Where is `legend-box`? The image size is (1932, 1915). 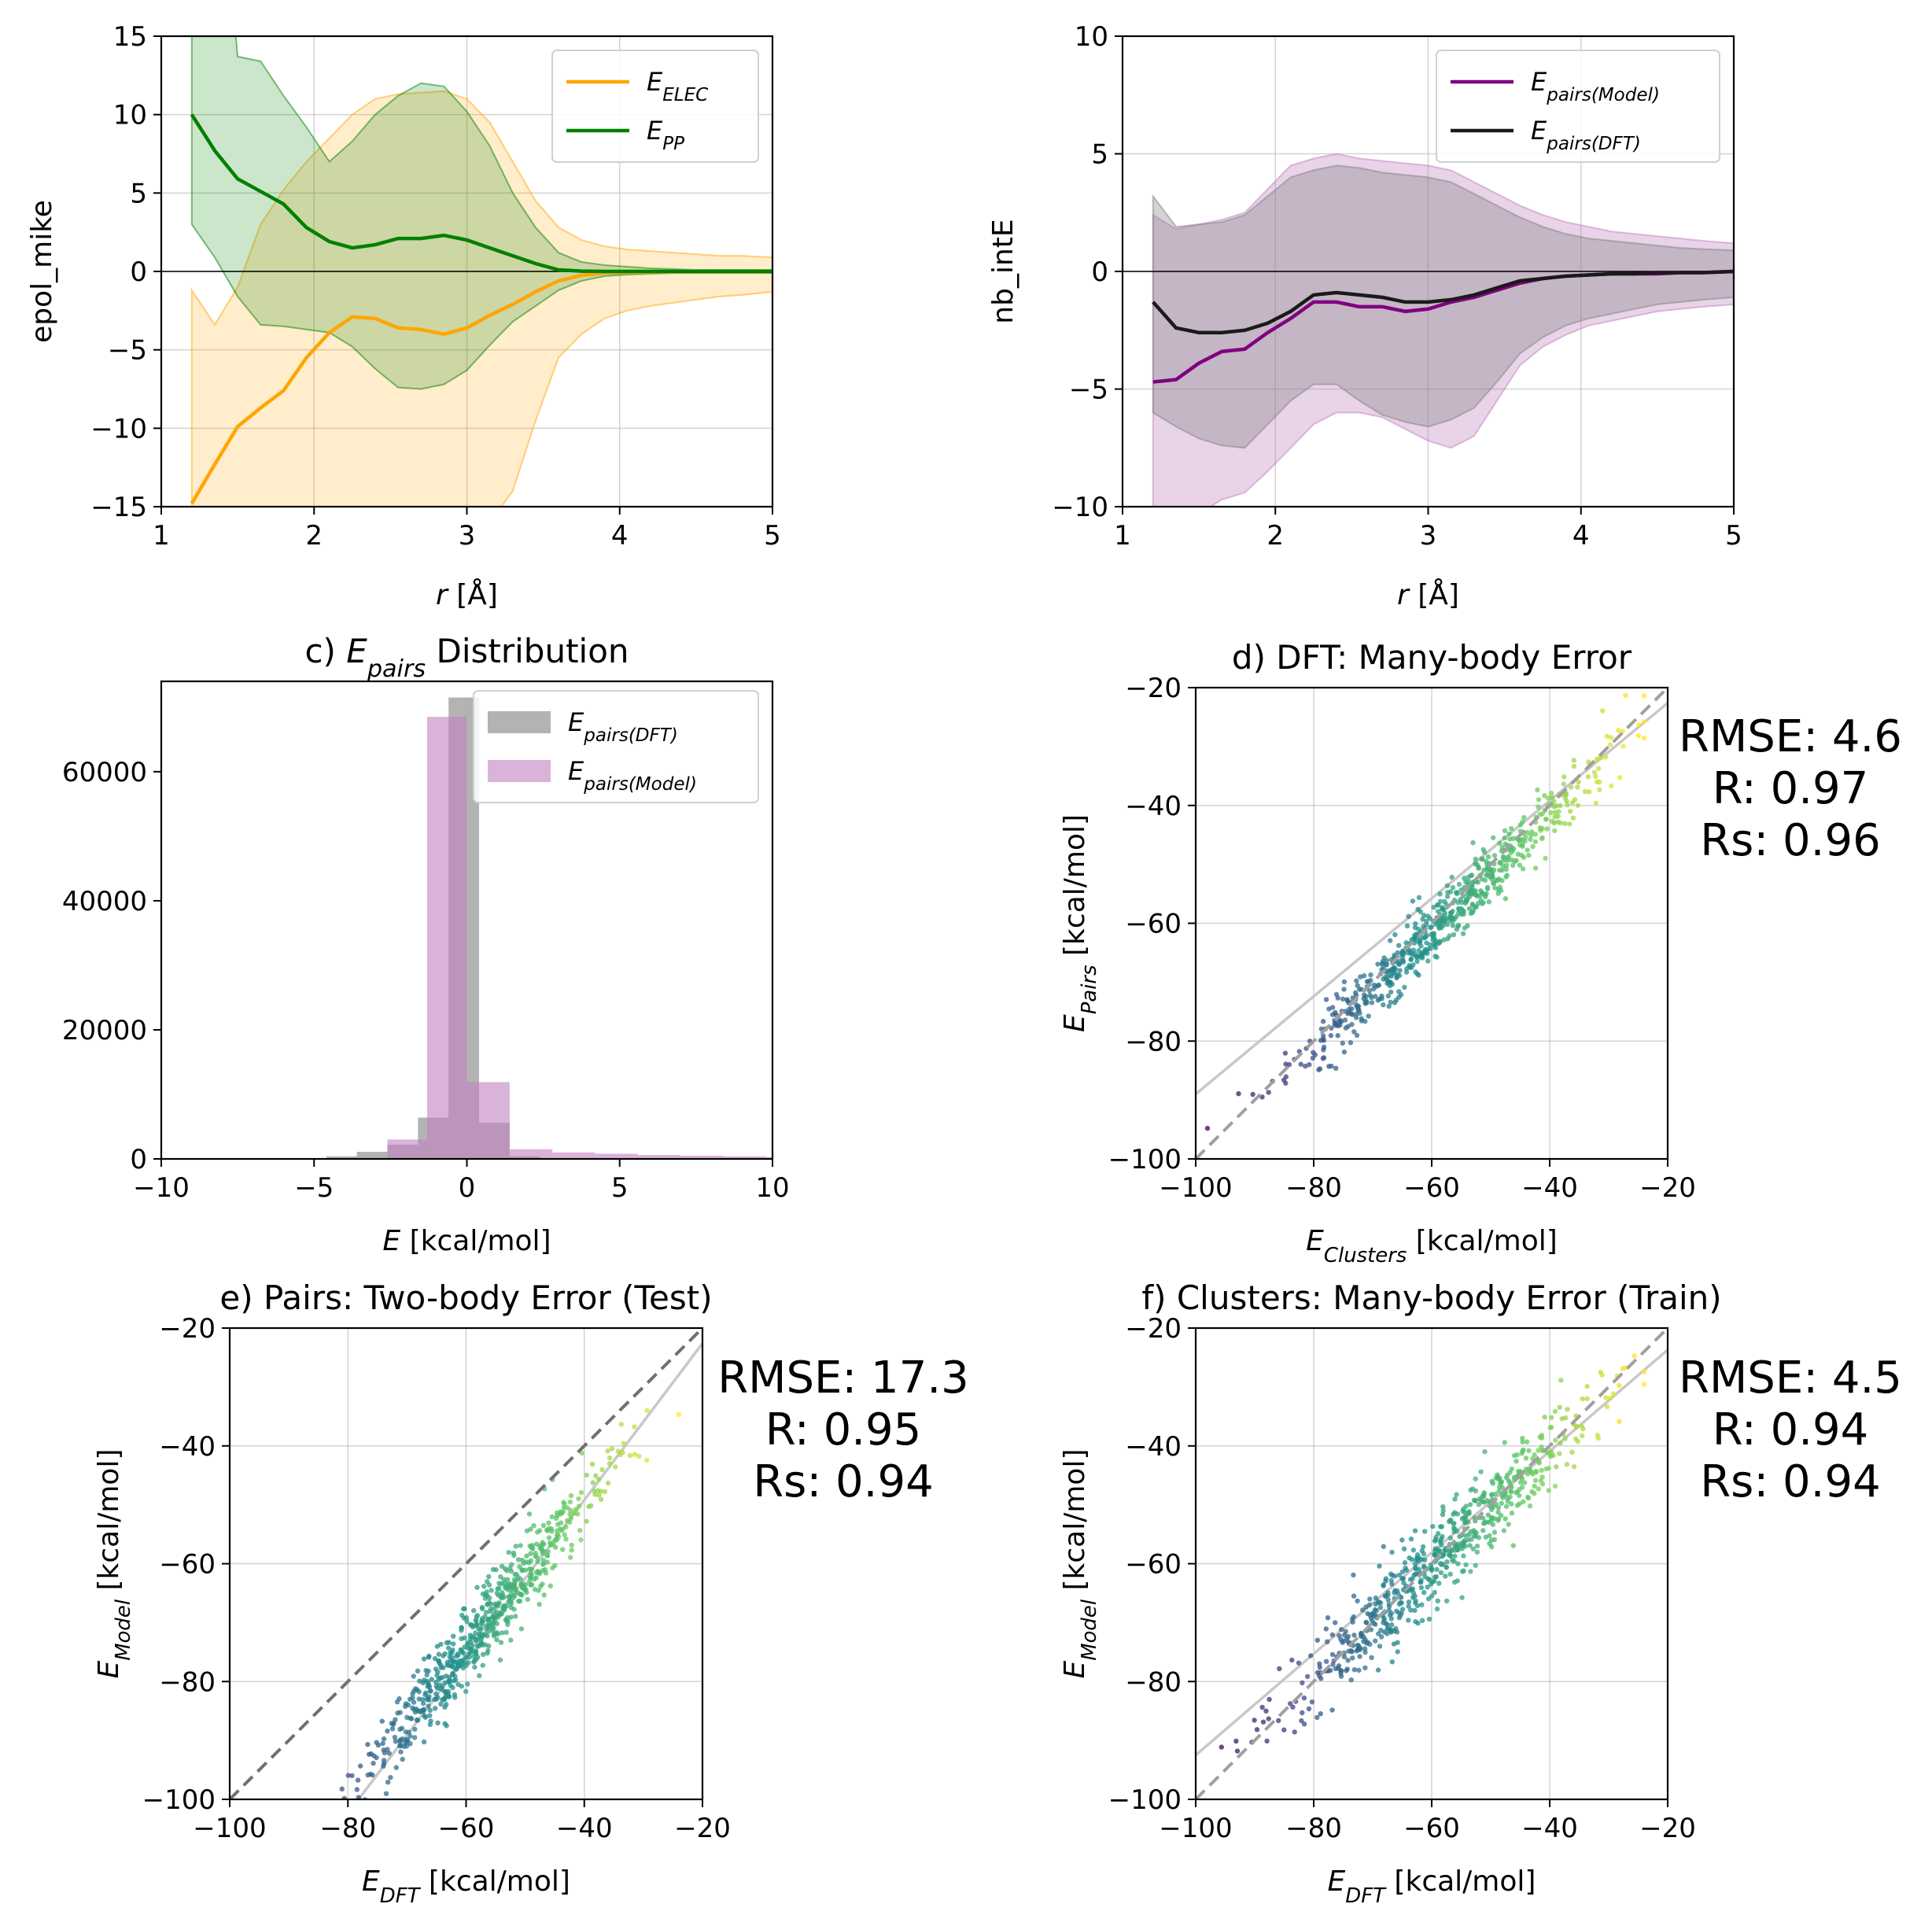
legend-box is located at coordinates (655, 106).